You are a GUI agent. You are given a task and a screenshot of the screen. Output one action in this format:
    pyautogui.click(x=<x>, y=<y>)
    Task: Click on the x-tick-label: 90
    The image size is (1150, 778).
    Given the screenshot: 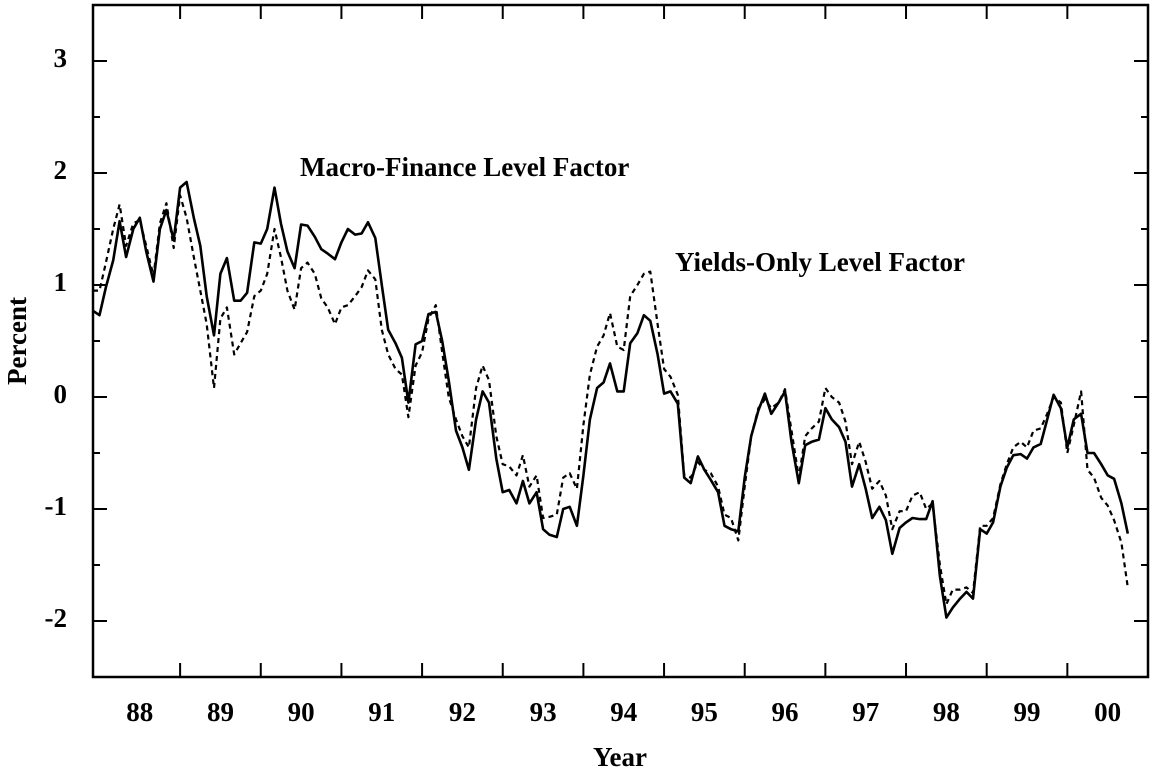 What is the action you would take?
    pyautogui.click(x=301, y=712)
    